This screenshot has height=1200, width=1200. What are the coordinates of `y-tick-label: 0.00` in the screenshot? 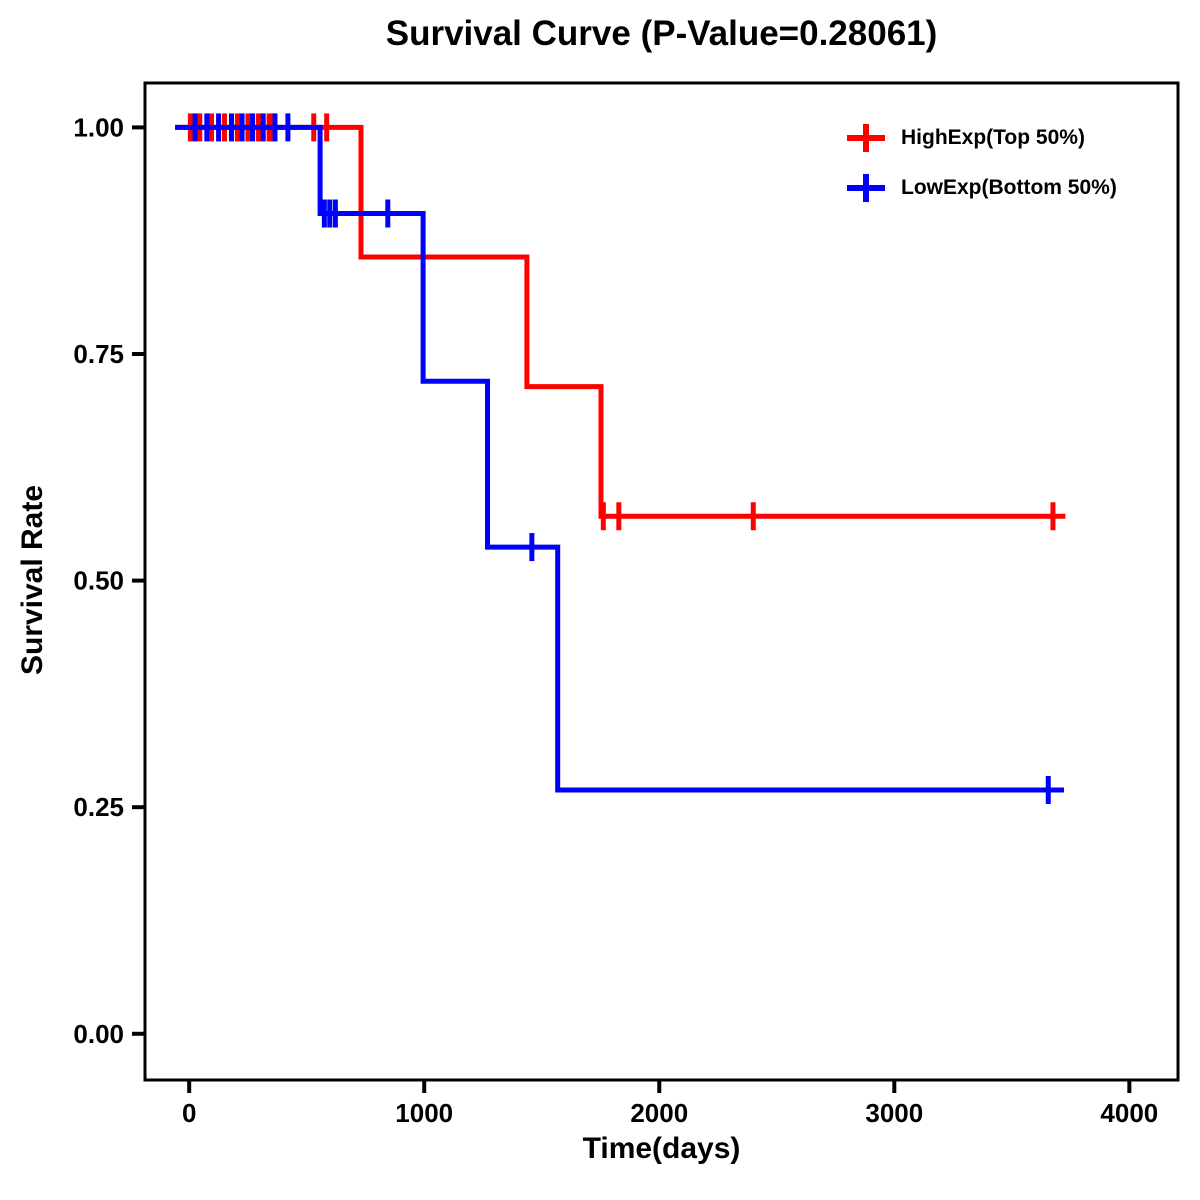 It's located at (98, 1034).